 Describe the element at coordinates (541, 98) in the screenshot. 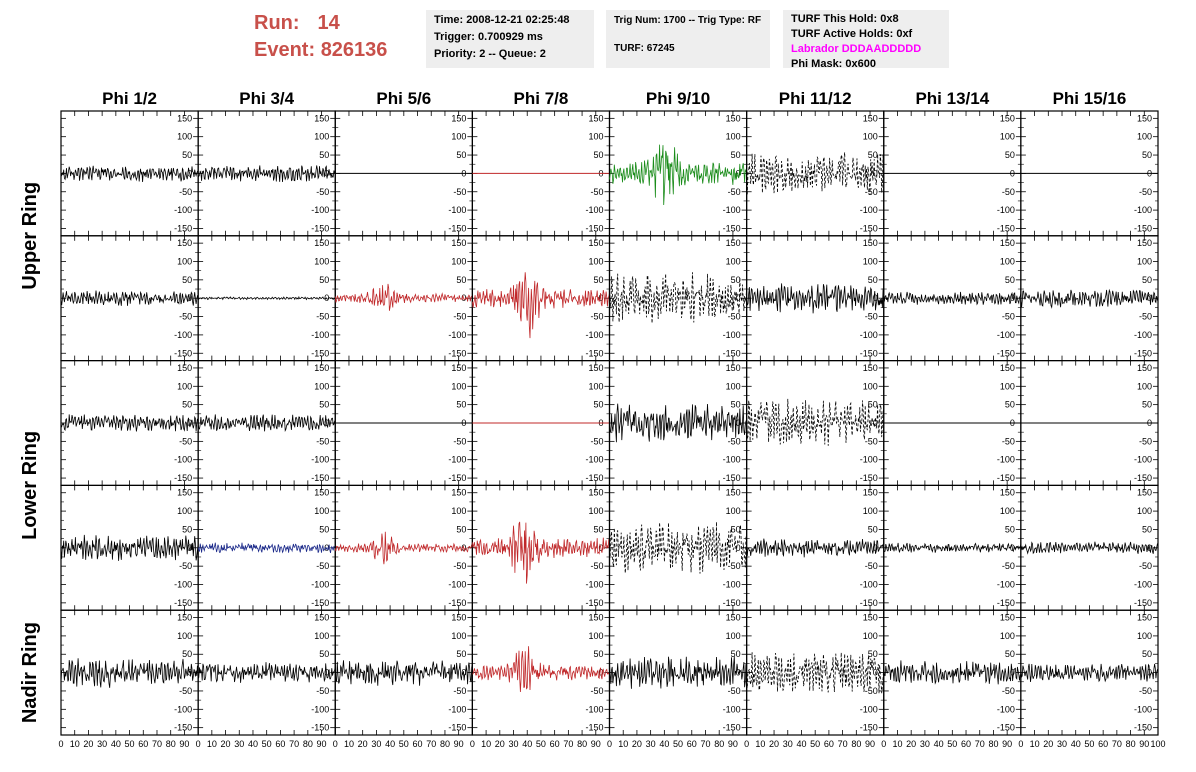

I see `column-header-4: Phi 7/8` at that location.